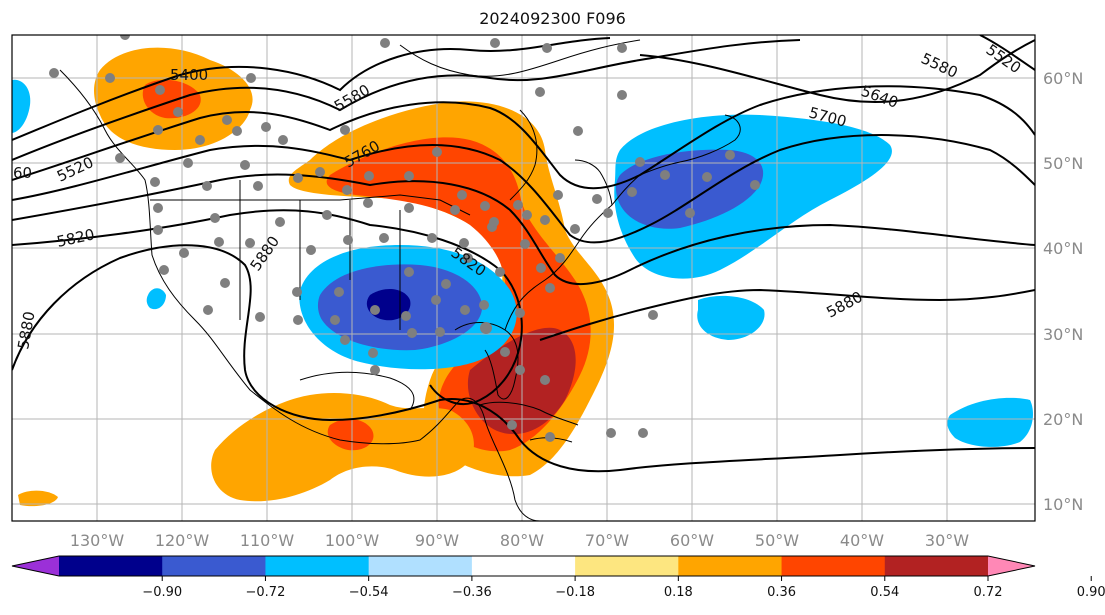 The width and height of the screenshot is (1105, 615). Describe the element at coordinates (352, 540) in the screenshot. I see `lon-label: 100°W` at that location.